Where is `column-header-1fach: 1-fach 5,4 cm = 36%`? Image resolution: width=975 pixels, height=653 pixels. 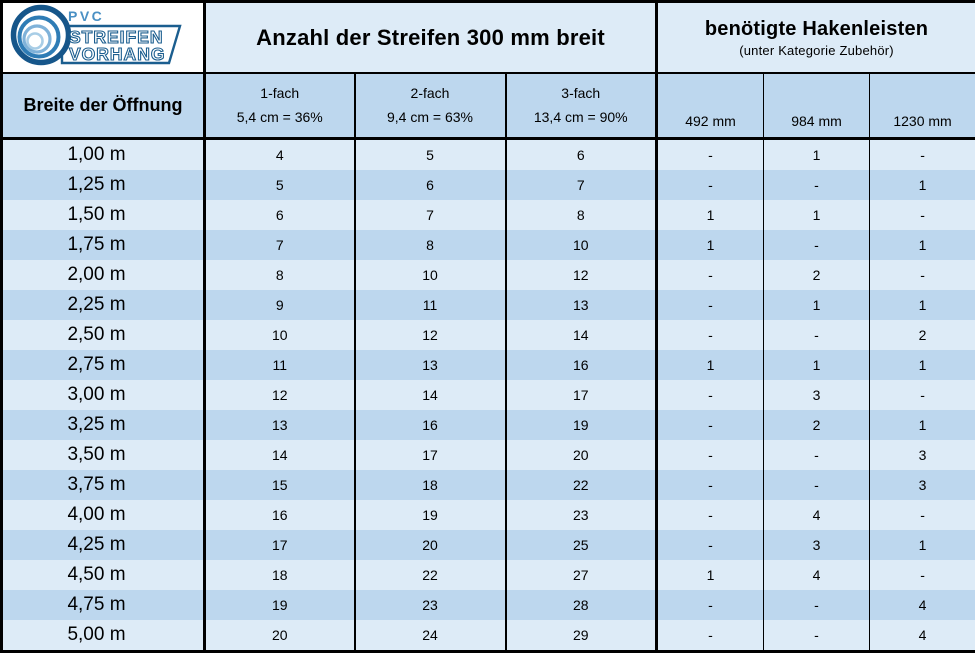 column-header-1fach: 1-fach 5,4 cm = 36% is located at coordinates (280, 106).